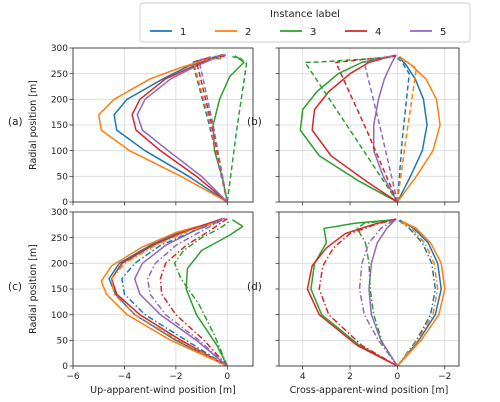 This screenshot has height=402, width=500. I want to click on legend-entry-3: 3, so click(298, 32).